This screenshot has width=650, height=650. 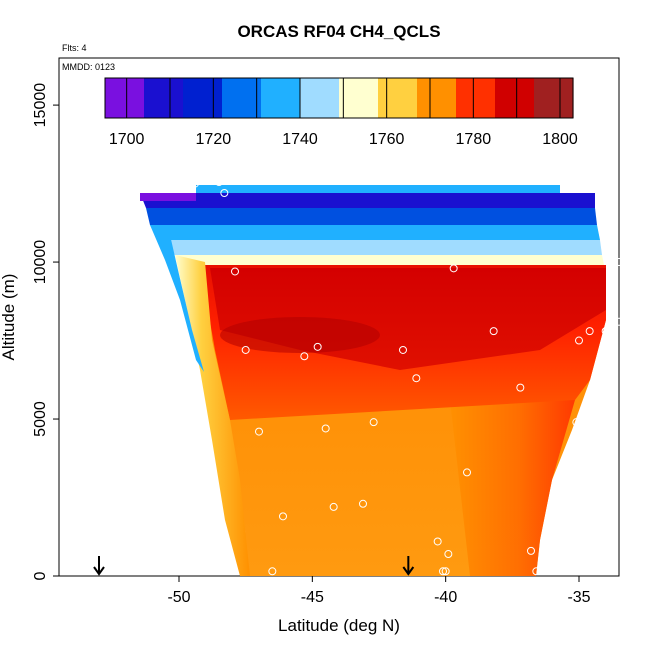 I want to click on y-tick-label: 15000, so click(x=40, y=105).